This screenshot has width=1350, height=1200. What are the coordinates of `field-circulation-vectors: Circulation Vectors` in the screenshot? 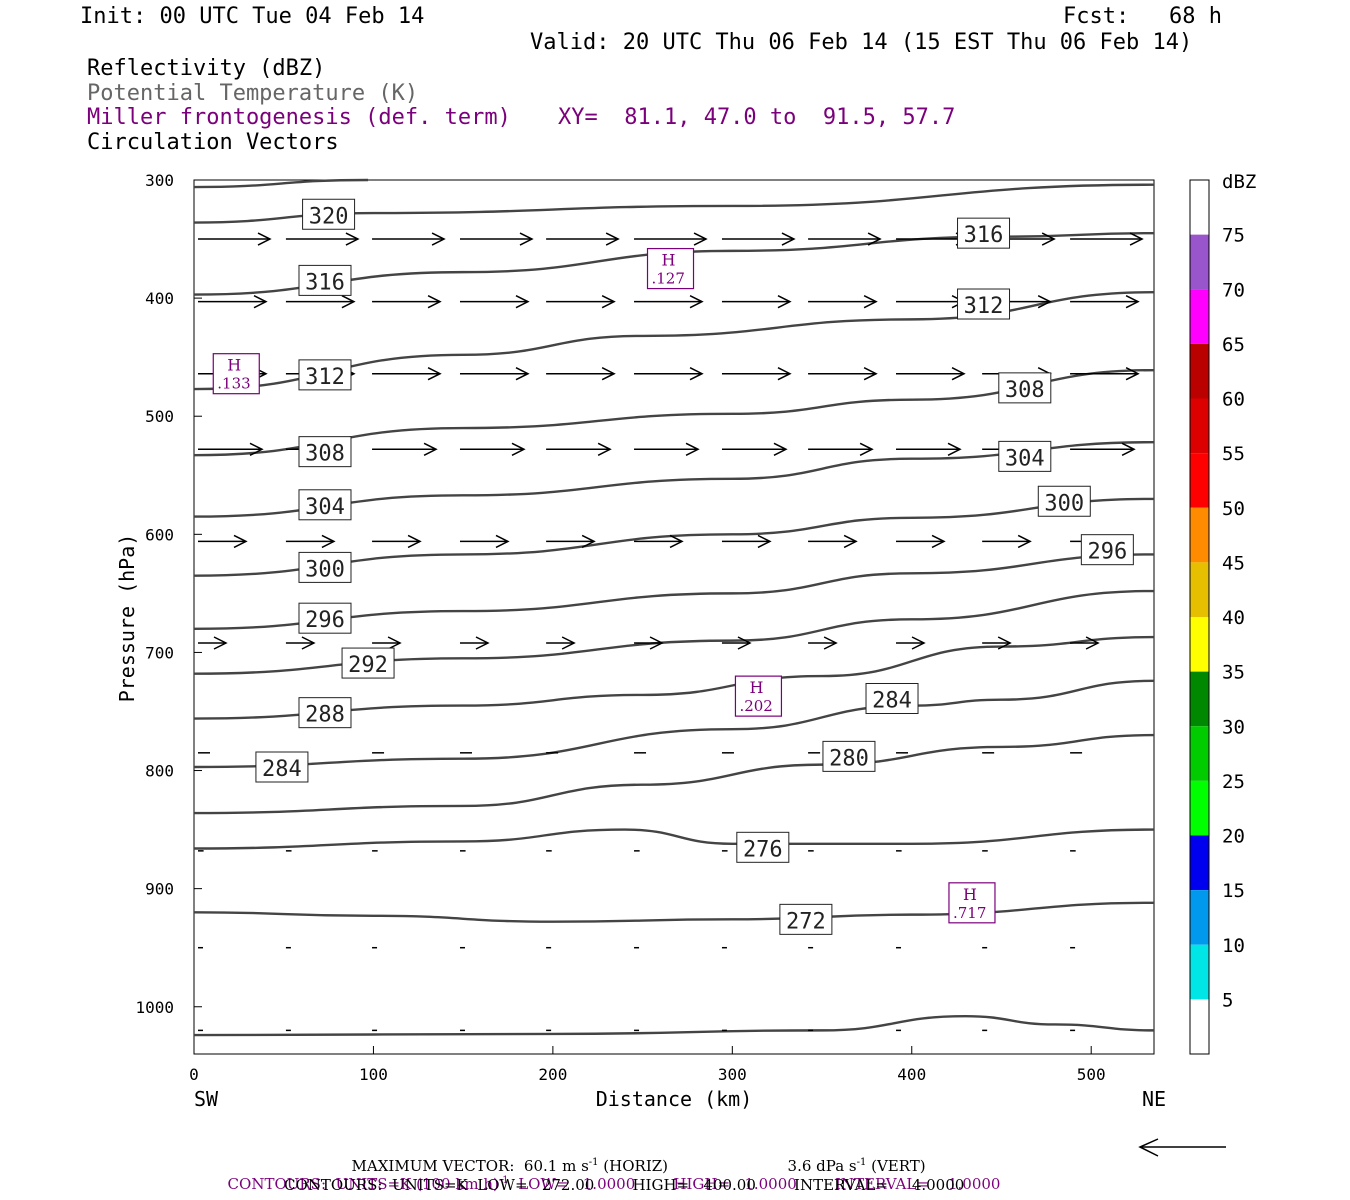 It's located at (213, 142).